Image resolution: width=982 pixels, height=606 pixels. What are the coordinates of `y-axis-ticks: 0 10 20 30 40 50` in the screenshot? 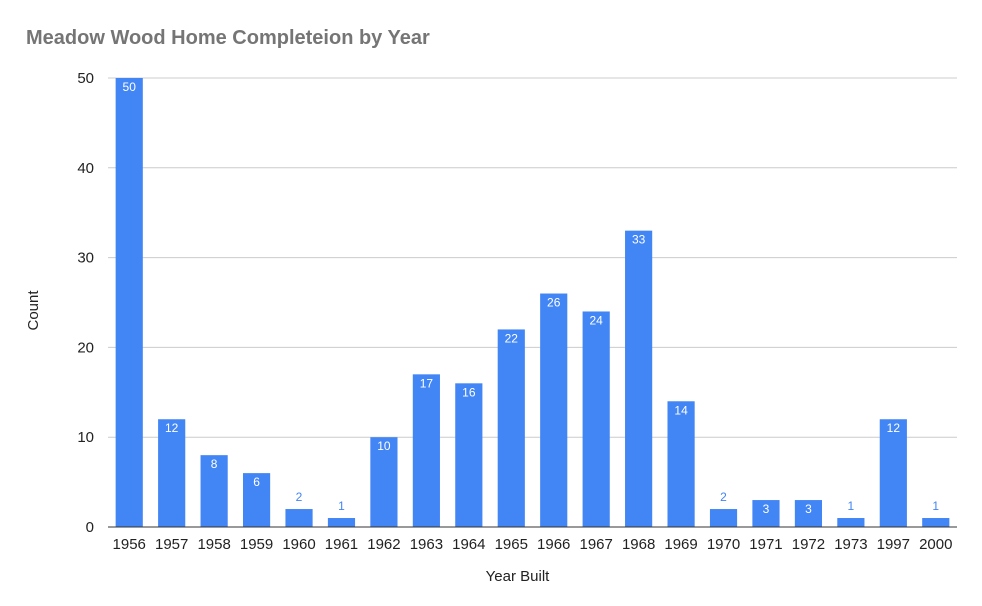 It's located at (85, 303).